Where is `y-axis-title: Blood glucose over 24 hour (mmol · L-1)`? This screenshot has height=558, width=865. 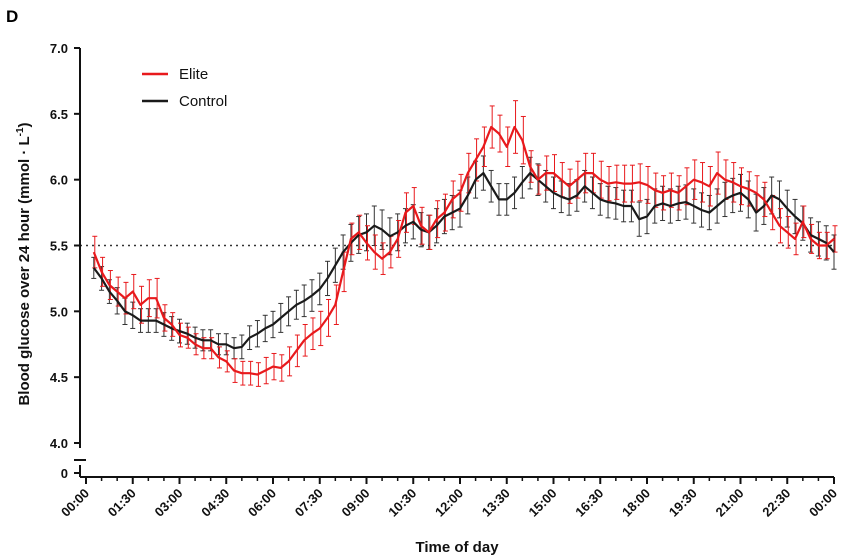
y-axis-title: Blood glucose over 24 hour (mmol · L-1) is located at coordinates (24, 263).